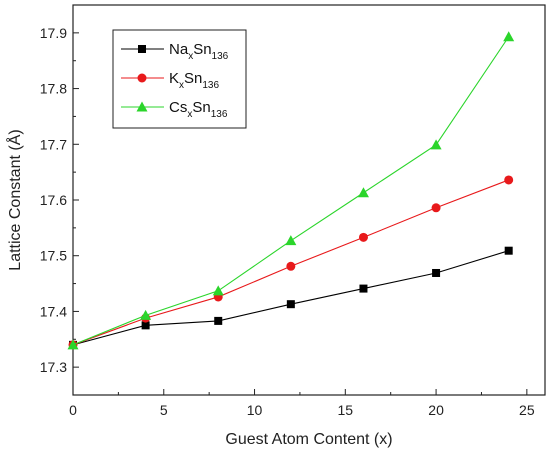 Image resolution: width=550 pixels, height=454 pixels. Describe the element at coordinates (59, 210) in the screenshot. I see `y-axis: 17.3 17.4 17.5 17.6 17.7 17.8 17.9` at that location.